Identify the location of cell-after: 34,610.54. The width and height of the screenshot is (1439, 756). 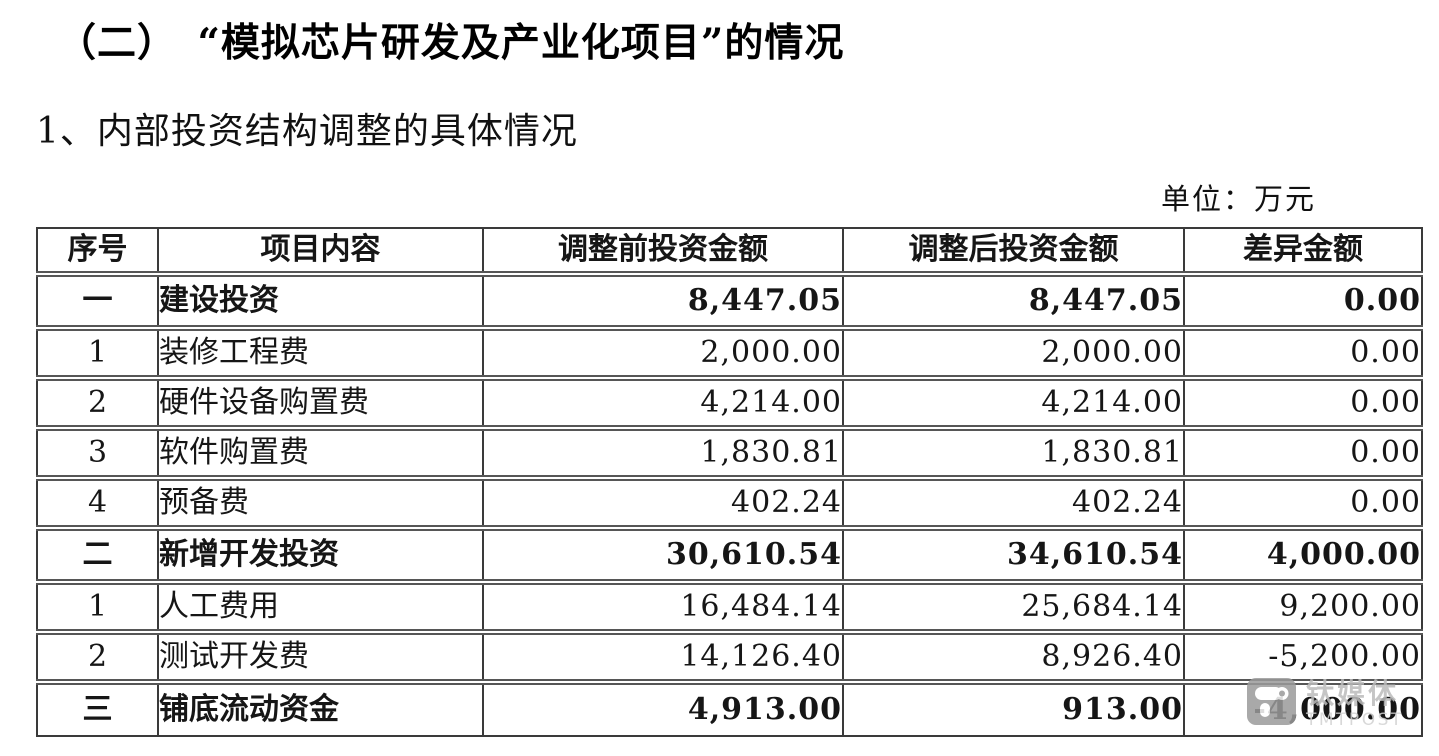
(1013, 554).